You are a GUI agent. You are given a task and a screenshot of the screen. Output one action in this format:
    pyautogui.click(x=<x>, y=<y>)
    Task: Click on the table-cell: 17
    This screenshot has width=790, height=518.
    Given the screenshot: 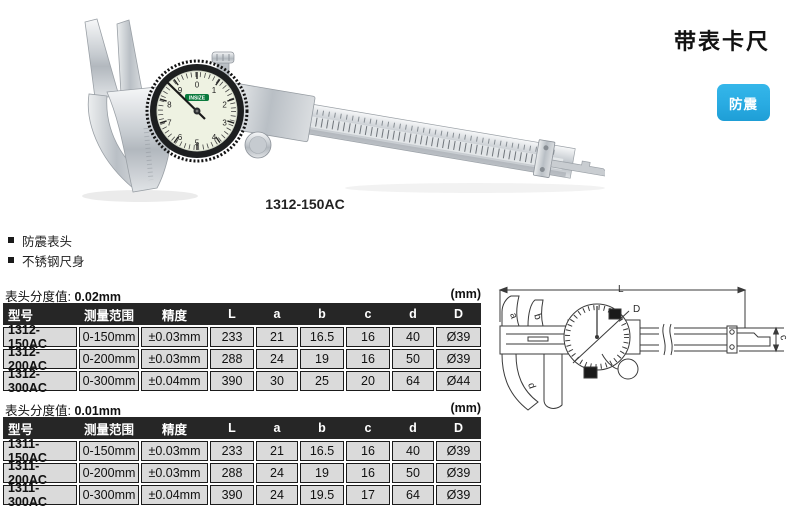 What is the action you would take?
    pyautogui.click(x=368, y=495)
    